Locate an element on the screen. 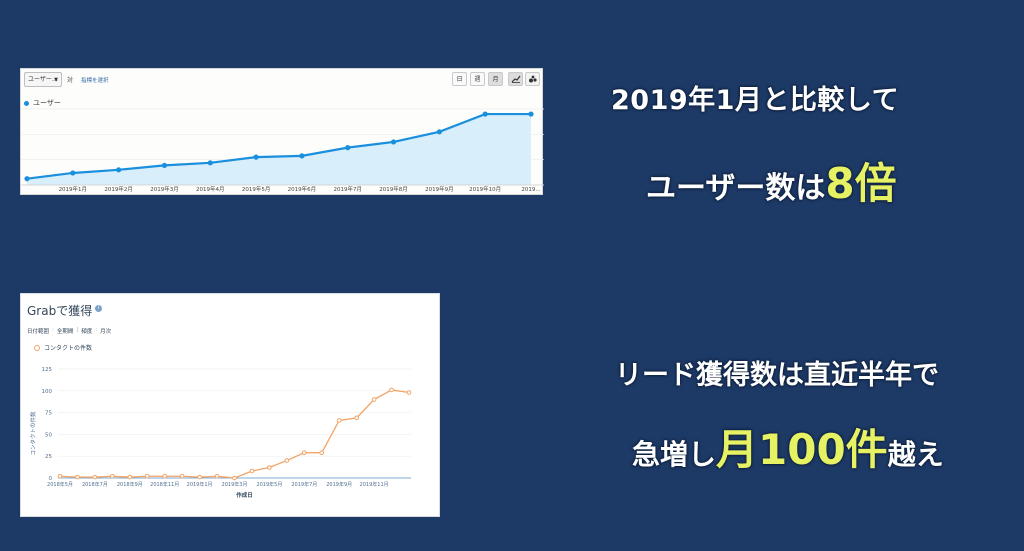  series-dot is located at coordinates (26, 103).